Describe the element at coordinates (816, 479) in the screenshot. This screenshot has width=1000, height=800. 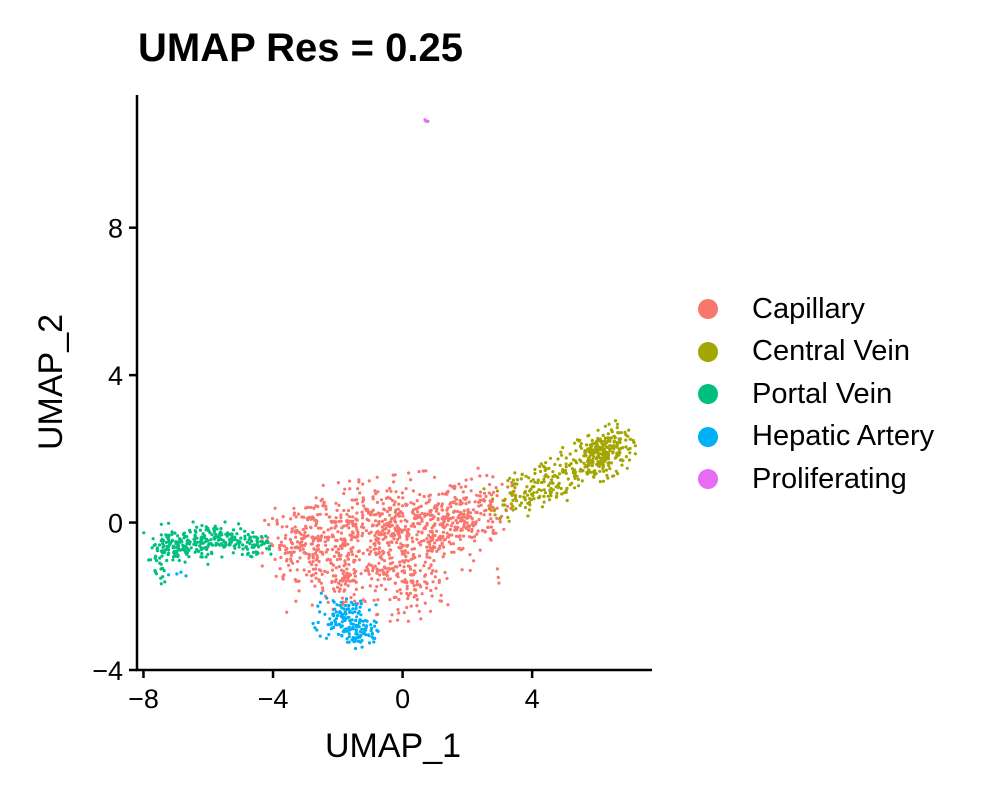
I see `legend-item: Proliferating` at that location.